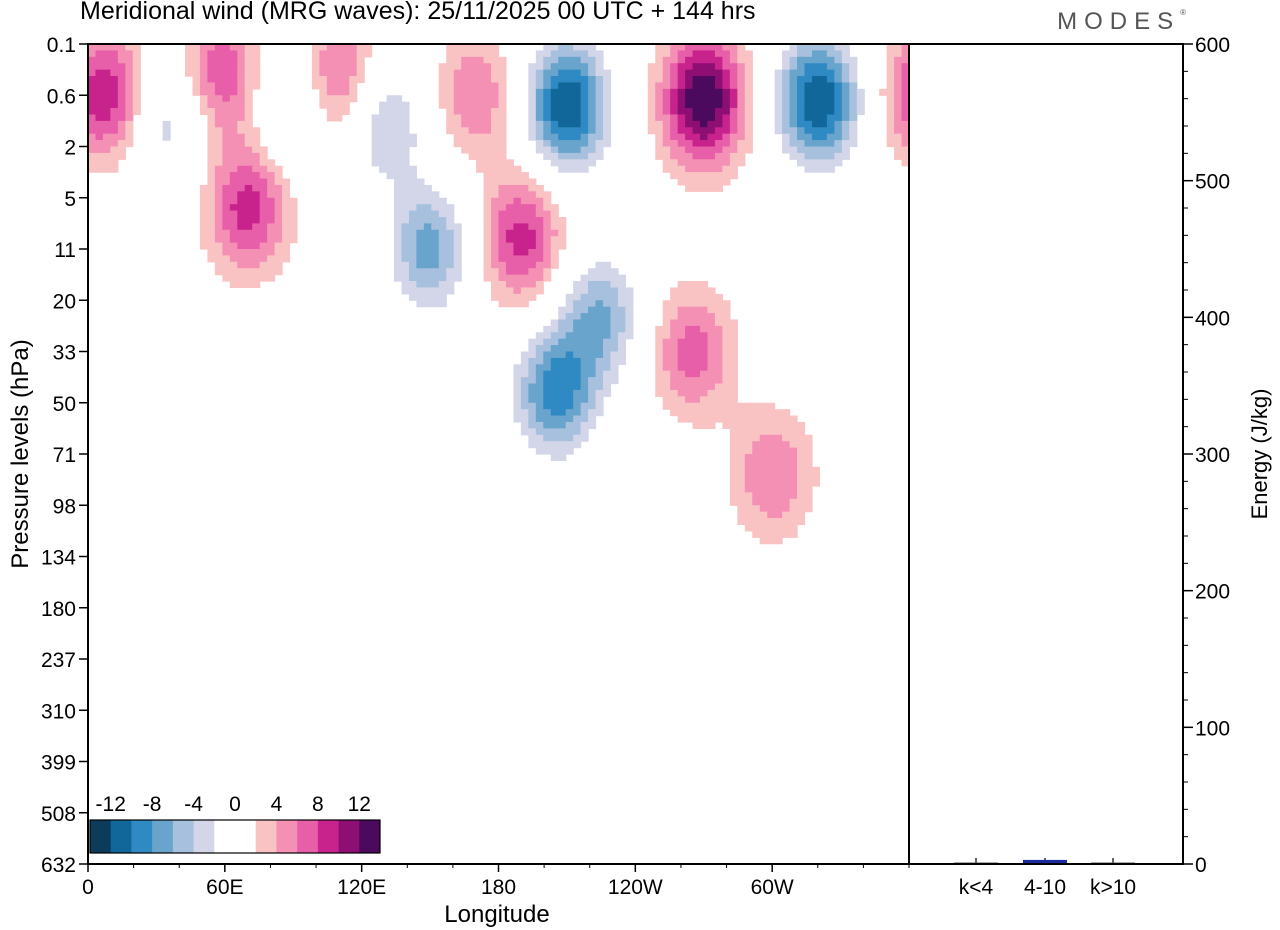 This screenshot has height=930, width=1280. I want to click on energy-tick-label: 600, so click(1212, 45).